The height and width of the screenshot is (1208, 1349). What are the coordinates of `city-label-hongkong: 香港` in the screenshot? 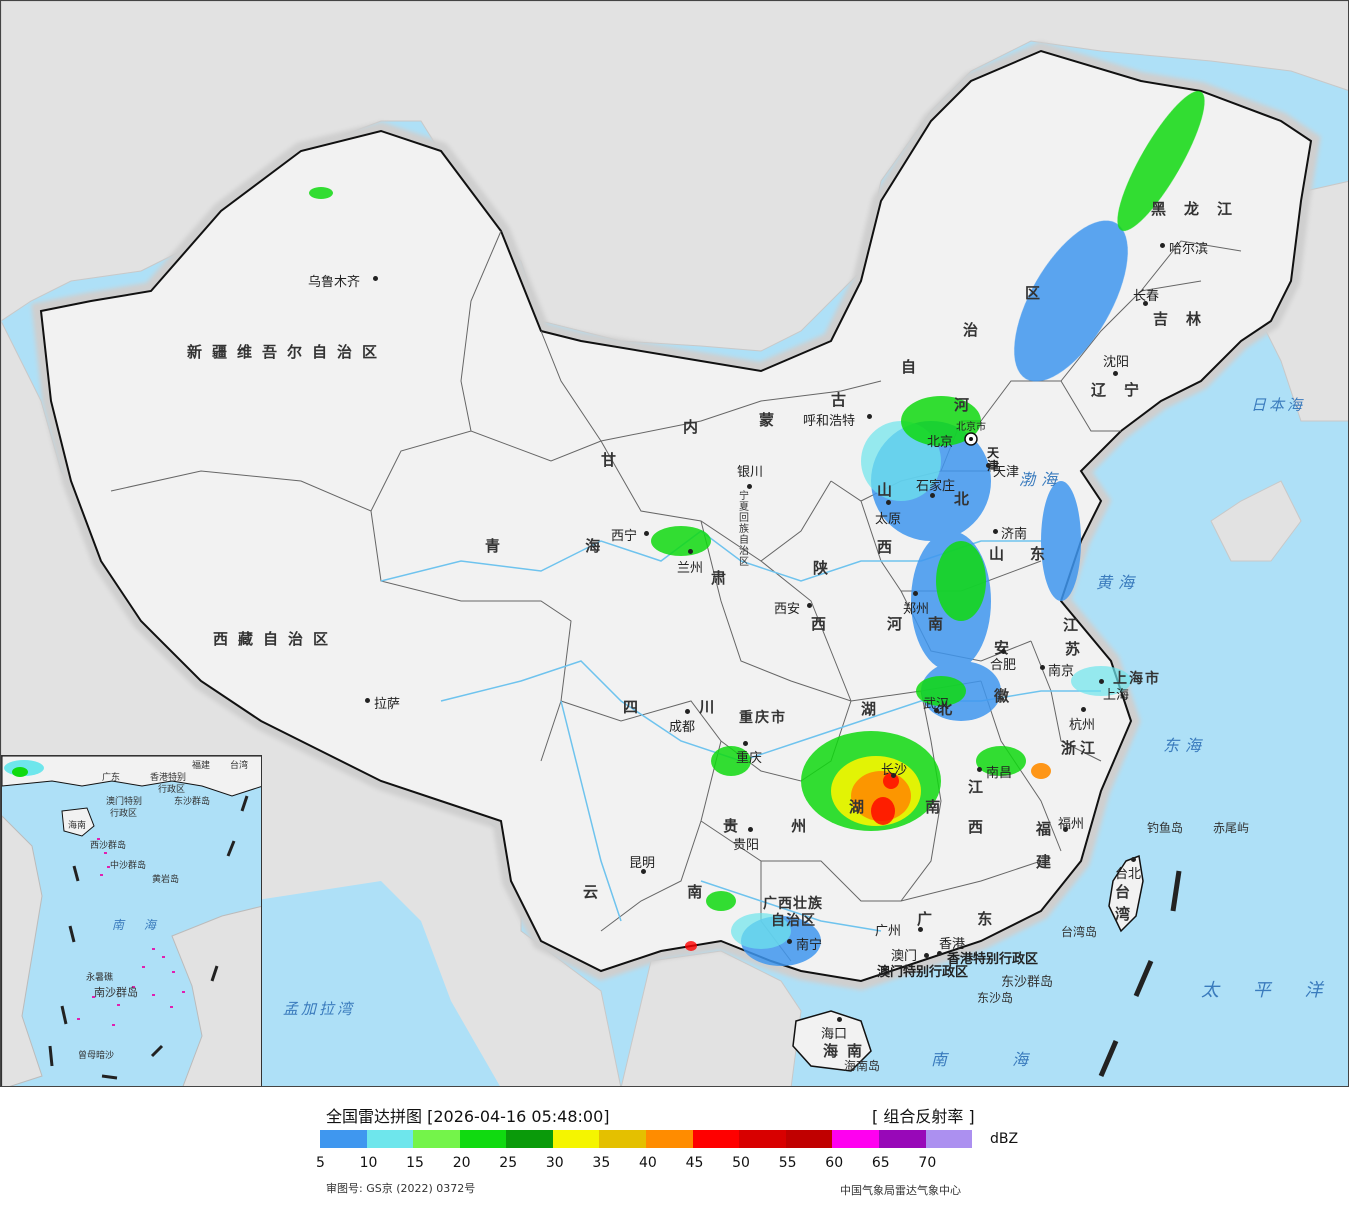 It's located at (952, 944).